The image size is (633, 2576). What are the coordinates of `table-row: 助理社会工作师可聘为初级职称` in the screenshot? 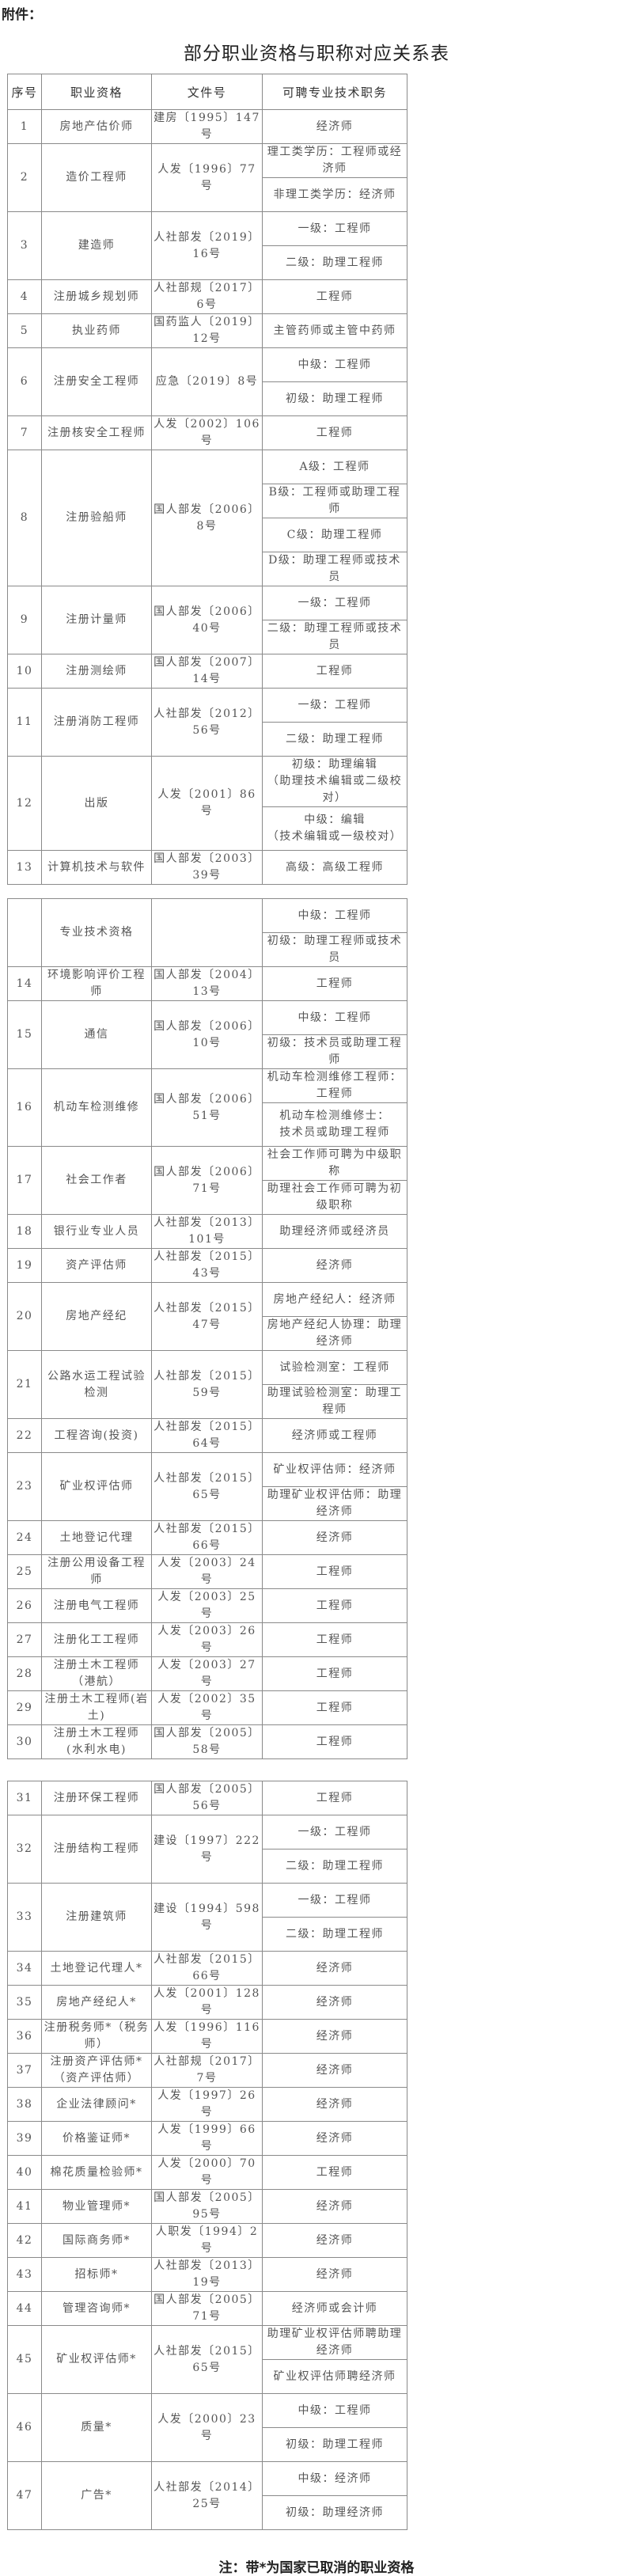 It's located at (207, 1197).